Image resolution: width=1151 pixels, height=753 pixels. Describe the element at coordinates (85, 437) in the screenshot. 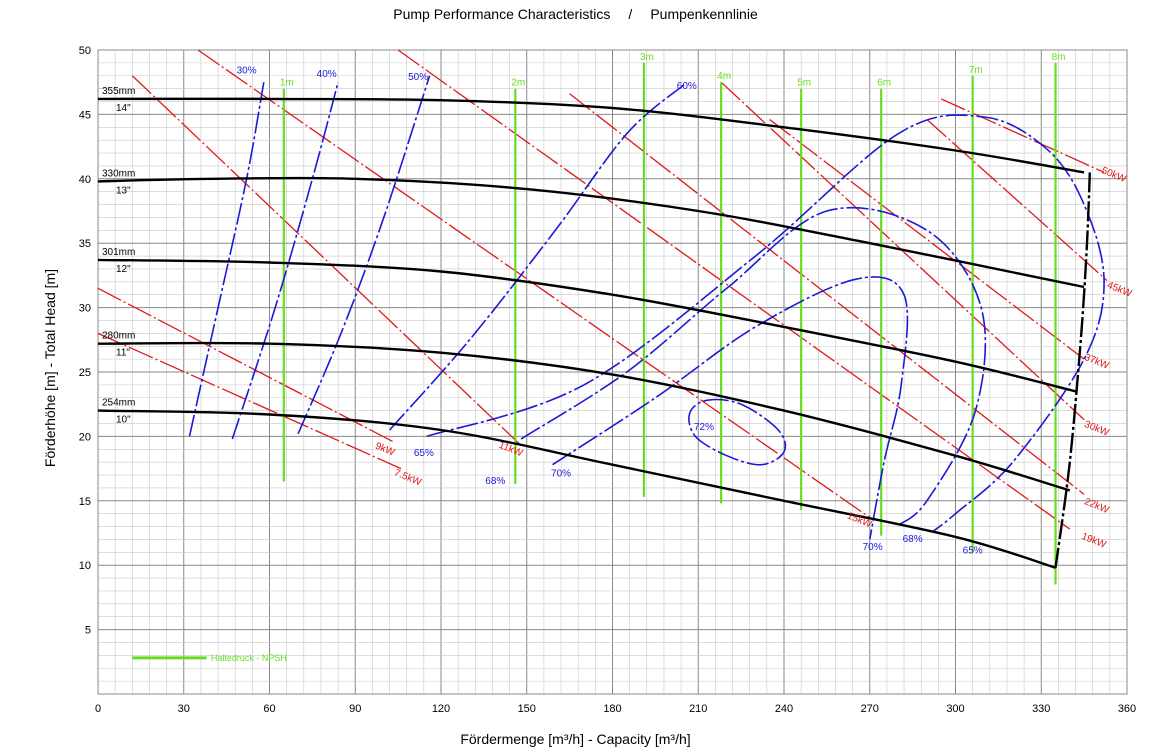

I see `y-tick-label: 20` at that location.